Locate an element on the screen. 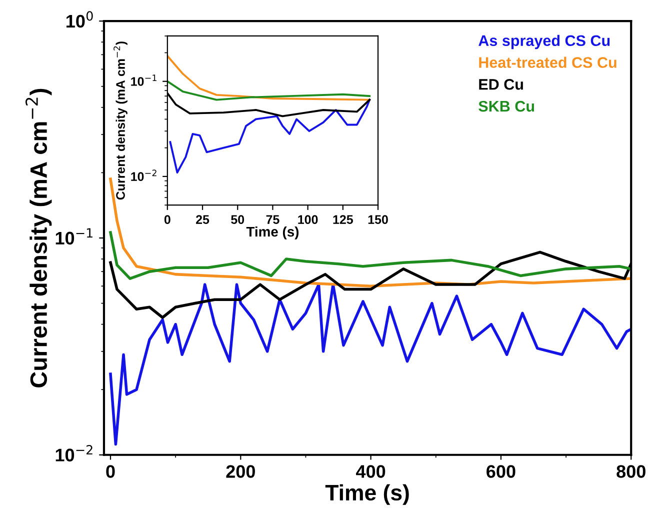 Image resolution: width=654 pixels, height=514 pixels. x-tick-label: 800 is located at coordinates (631, 471).